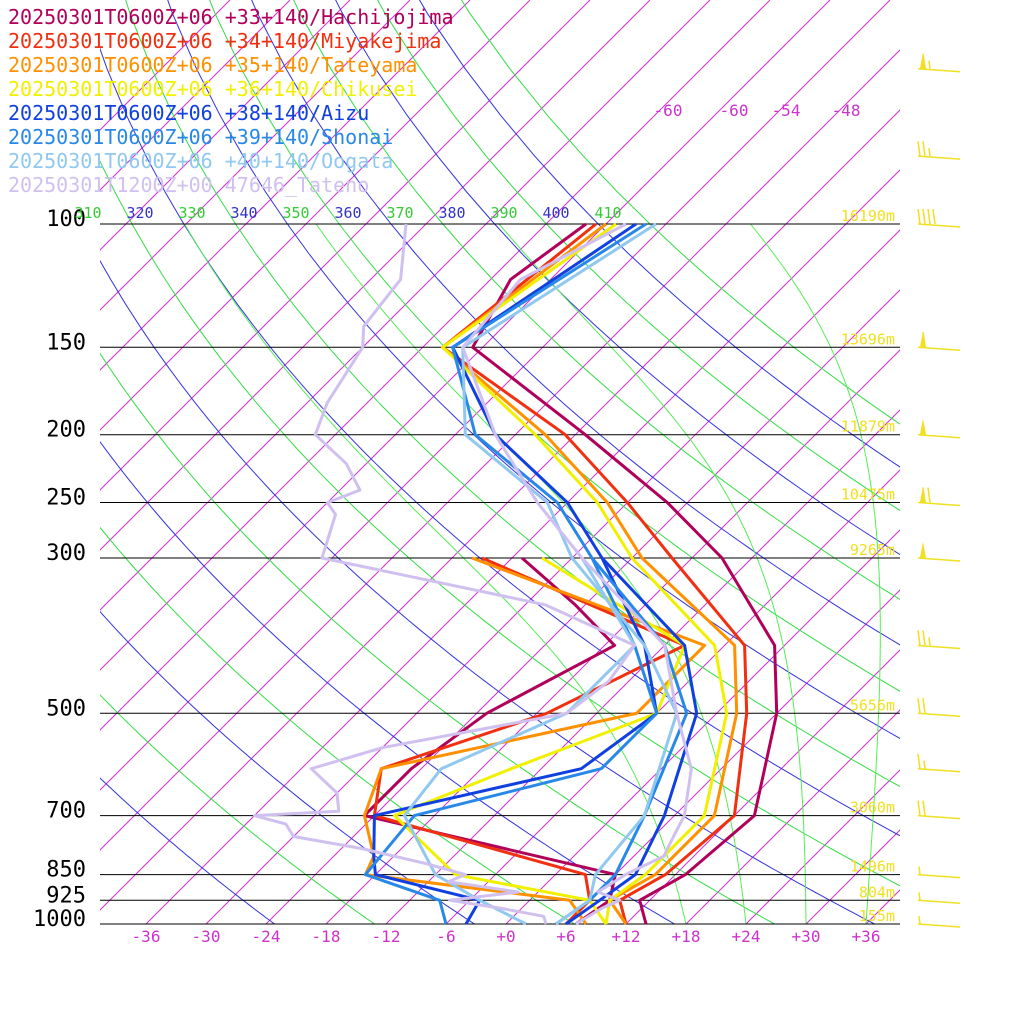 This screenshot has height=1024, width=1024. What do you see at coordinates (206, 936) in the screenshot?
I see `temperature-tick-label: -30` at bounding box center [206, 936].